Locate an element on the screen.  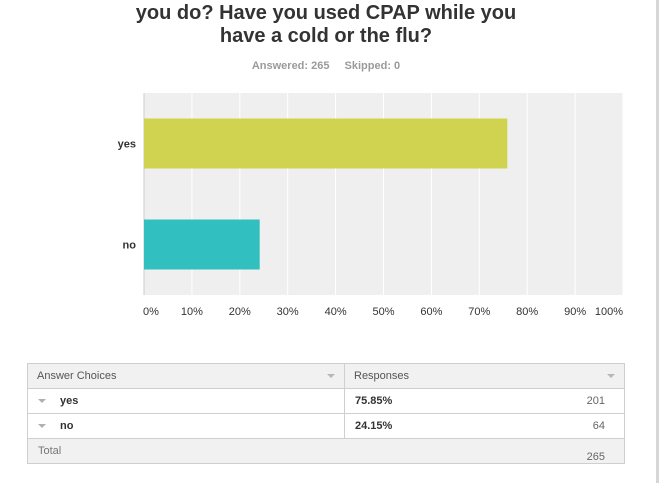
skipped-count: Skipped: 0 is located at coordinates (372, 66).